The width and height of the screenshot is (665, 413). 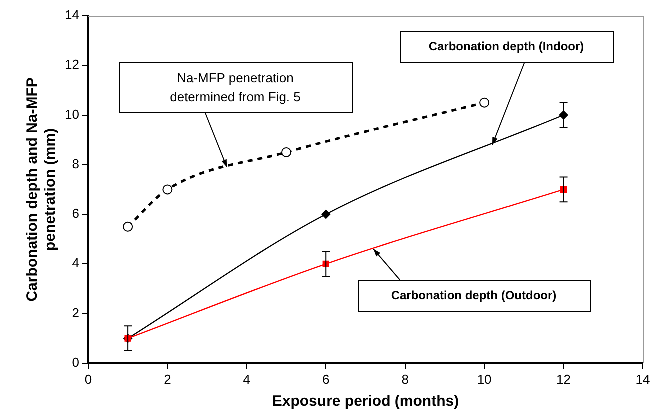 What do you see at coordinates (76, 362) in the screenshot?
I see `y-tick-label: 0` at bounding box center [76, 362].